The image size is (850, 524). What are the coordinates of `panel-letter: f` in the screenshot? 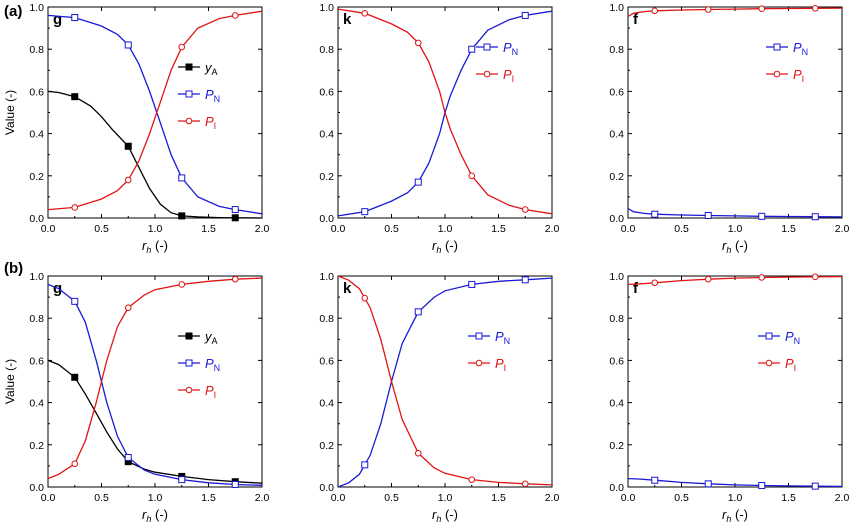 It's located at (636, 19).